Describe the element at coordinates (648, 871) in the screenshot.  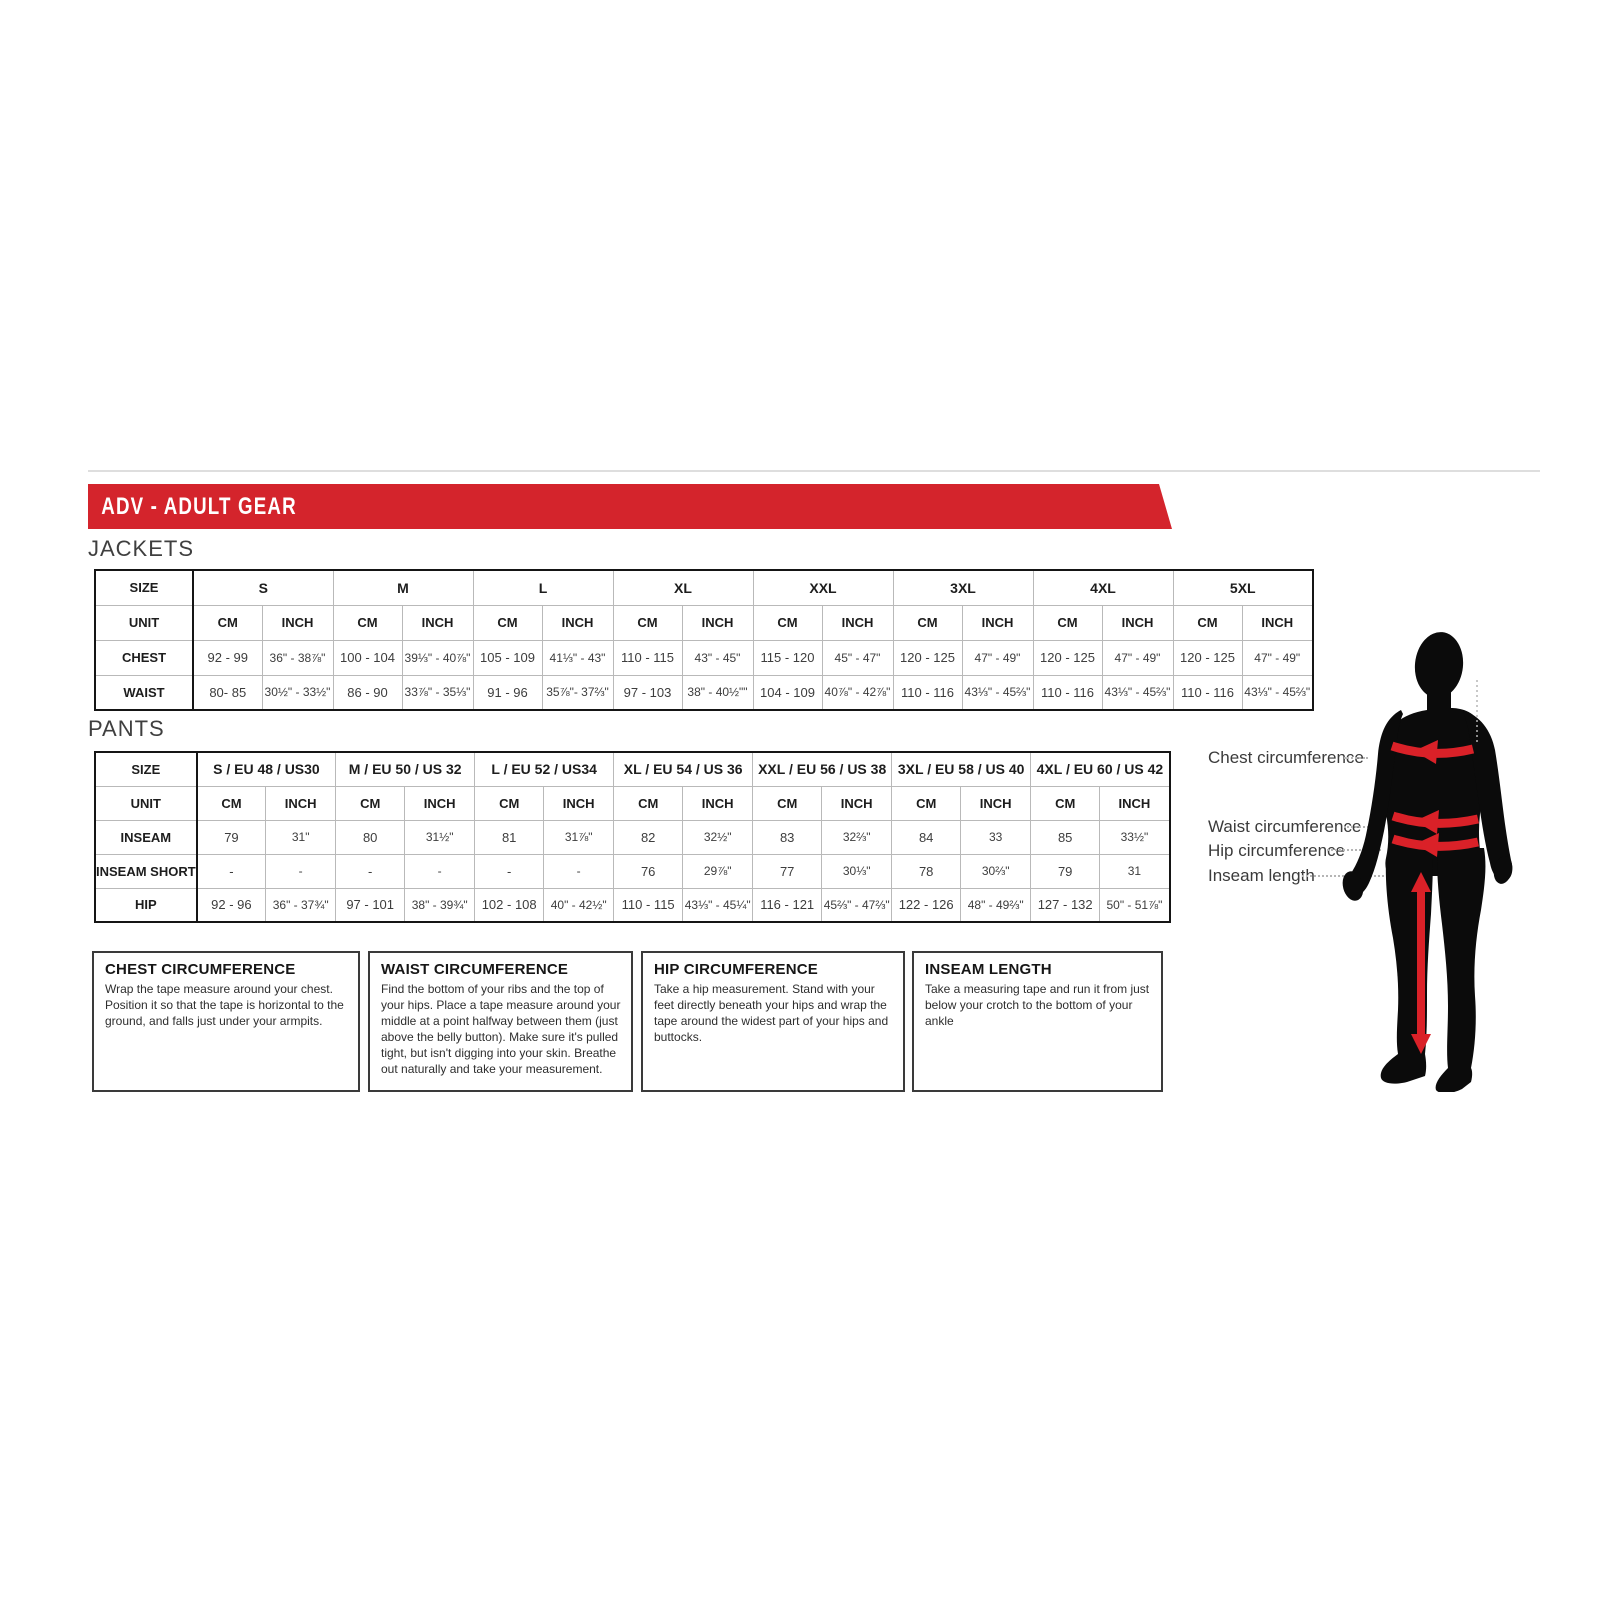
I see `cm-value-cell: 76` at that location.